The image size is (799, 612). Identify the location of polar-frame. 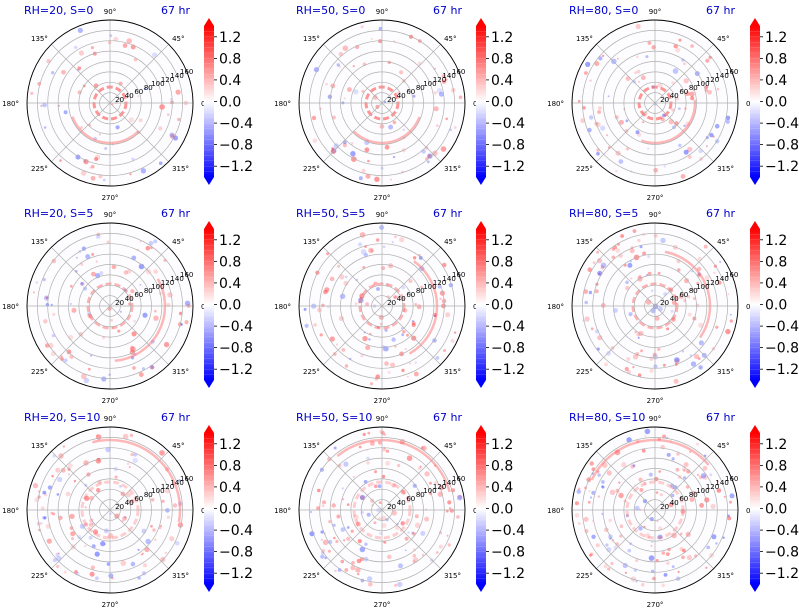
(382, 306).